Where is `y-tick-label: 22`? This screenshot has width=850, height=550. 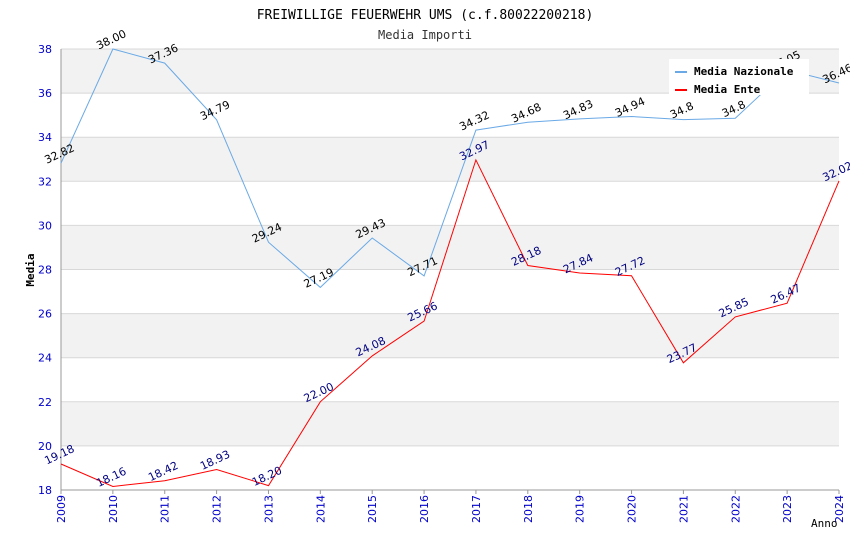
y-tick-label: 22 is located at coordinates (45, 402).